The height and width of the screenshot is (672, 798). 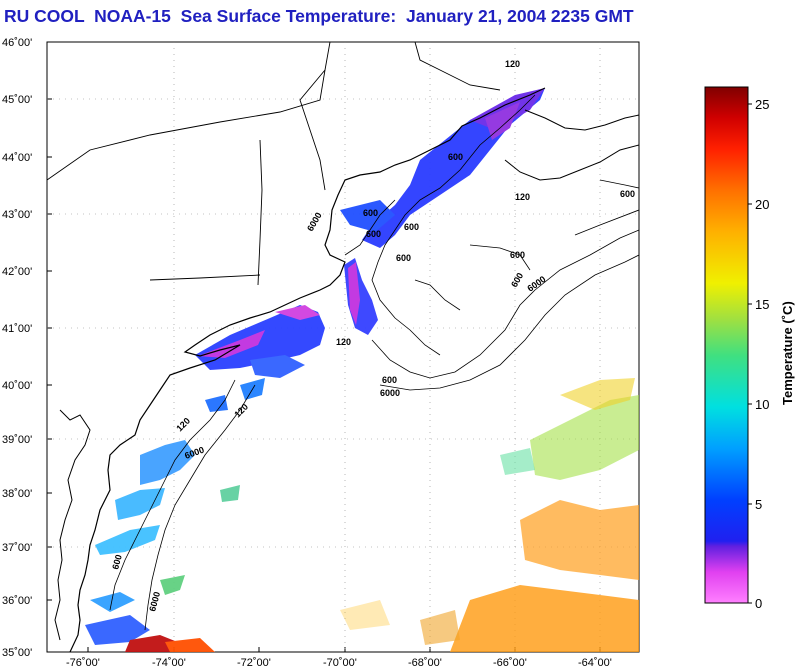 What do you see at coordinates (749, 348) in the screenshot?
I see `colorbar: 25 20 15 10 5 0 Temperature (˚C)` at bounding box center [749, 348].